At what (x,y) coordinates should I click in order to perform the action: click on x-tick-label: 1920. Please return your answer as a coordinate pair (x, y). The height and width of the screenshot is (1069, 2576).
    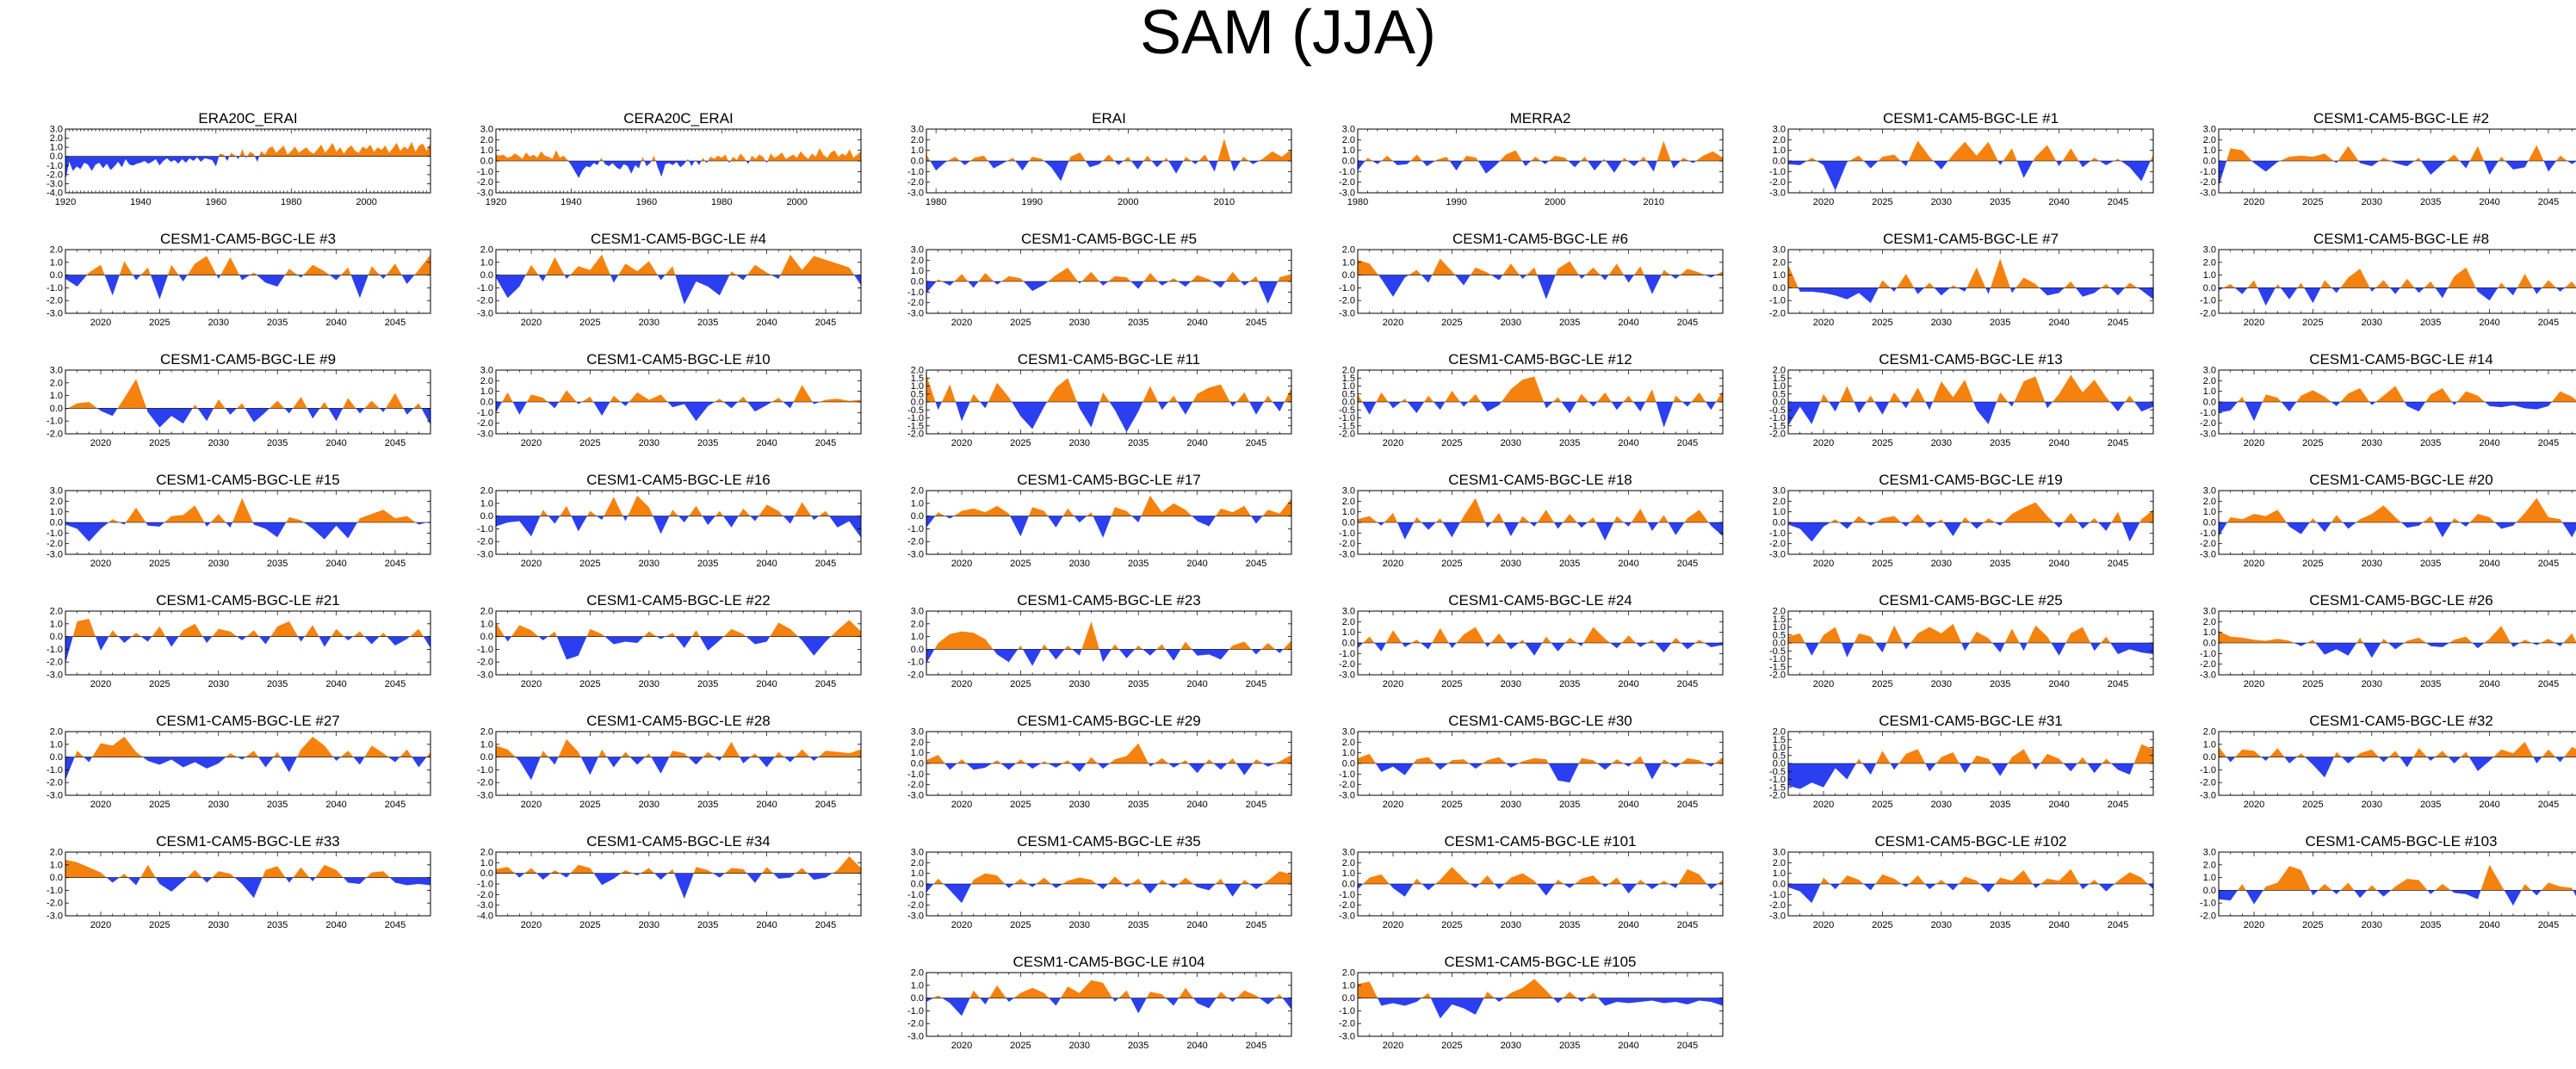
    Looking at the image, I should click on (65, 202).